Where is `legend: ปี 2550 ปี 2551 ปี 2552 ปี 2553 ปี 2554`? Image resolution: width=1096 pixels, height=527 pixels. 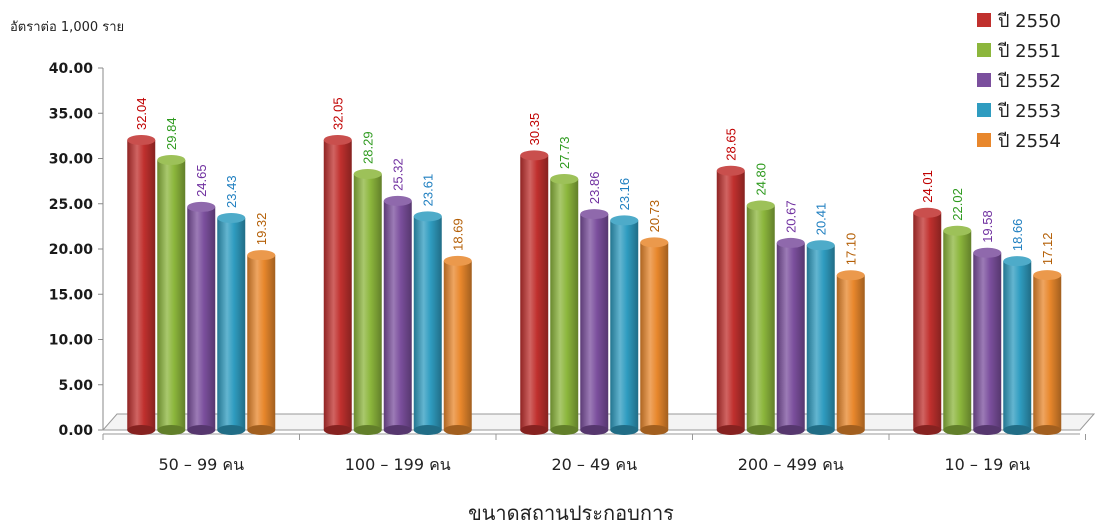 legend: ปี 2550 ปี 2551 ปี 2552 ปี 2553 ปี 2554 is located at coordinates (1019, 81).